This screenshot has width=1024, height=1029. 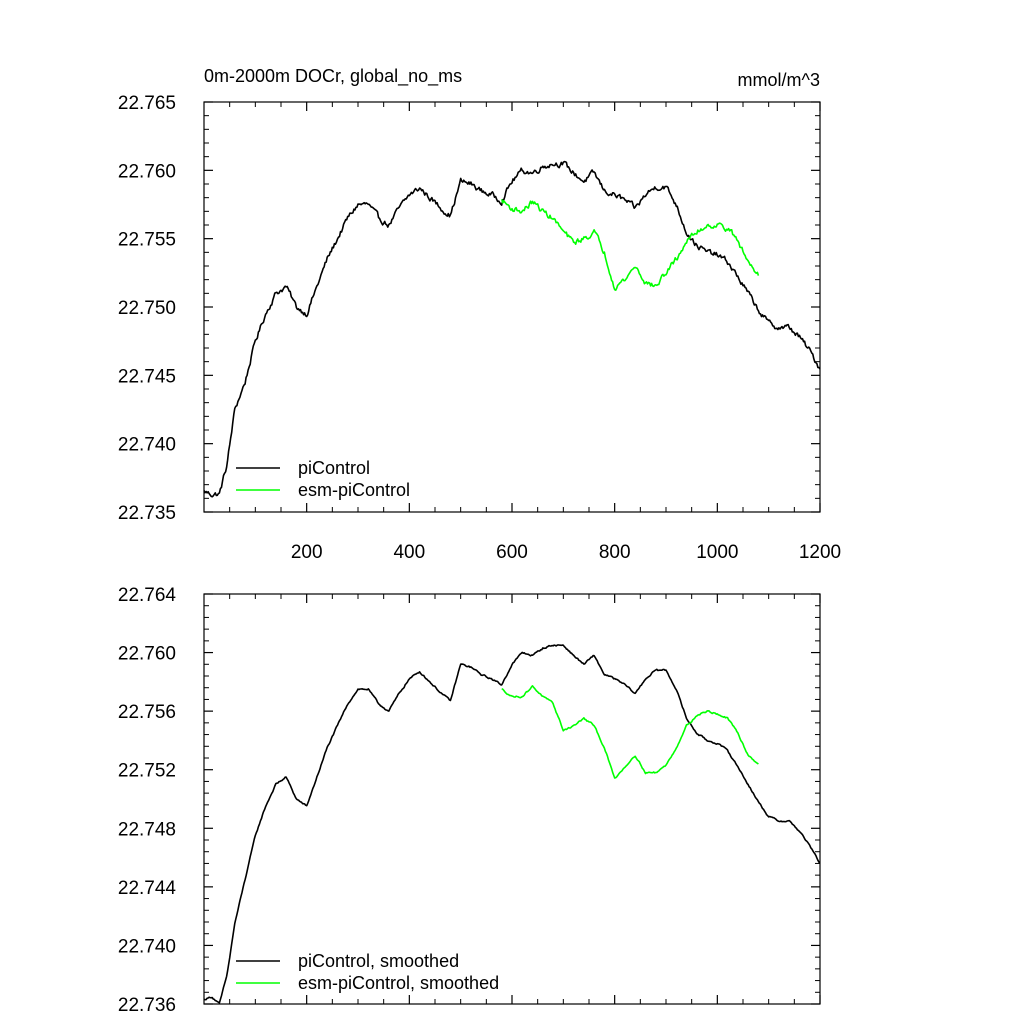 What do you see at coordinates (717, 552) in the screenshot?
I see `x-tick-label: 1000` at bounding box center [717, 552].